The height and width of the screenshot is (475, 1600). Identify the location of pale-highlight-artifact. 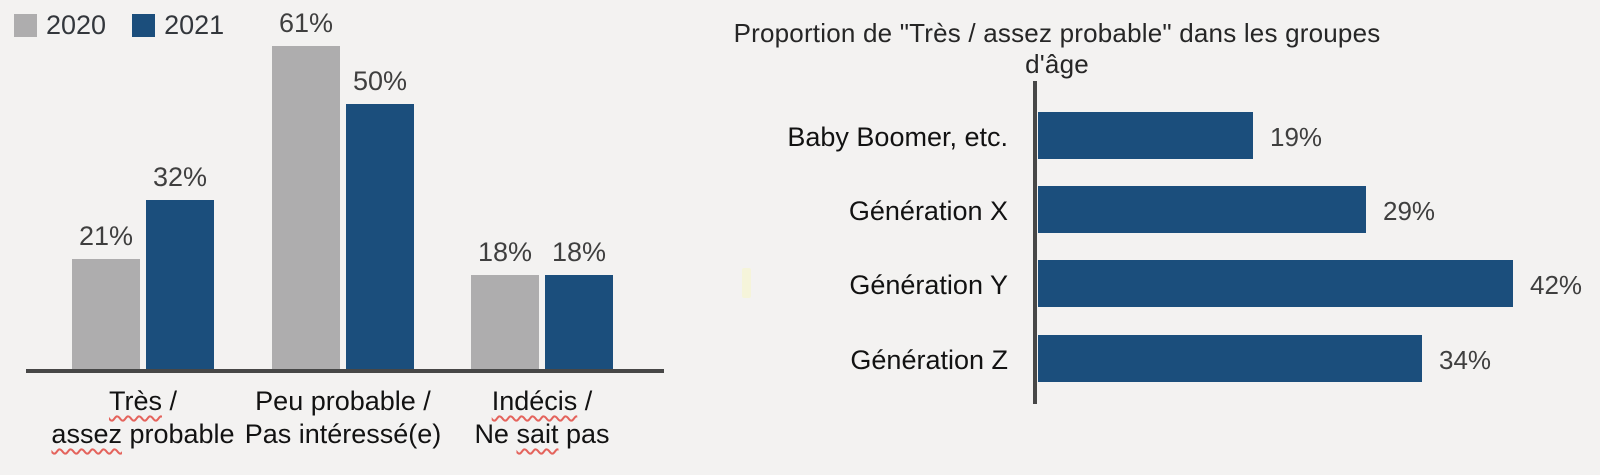
(746, 283).